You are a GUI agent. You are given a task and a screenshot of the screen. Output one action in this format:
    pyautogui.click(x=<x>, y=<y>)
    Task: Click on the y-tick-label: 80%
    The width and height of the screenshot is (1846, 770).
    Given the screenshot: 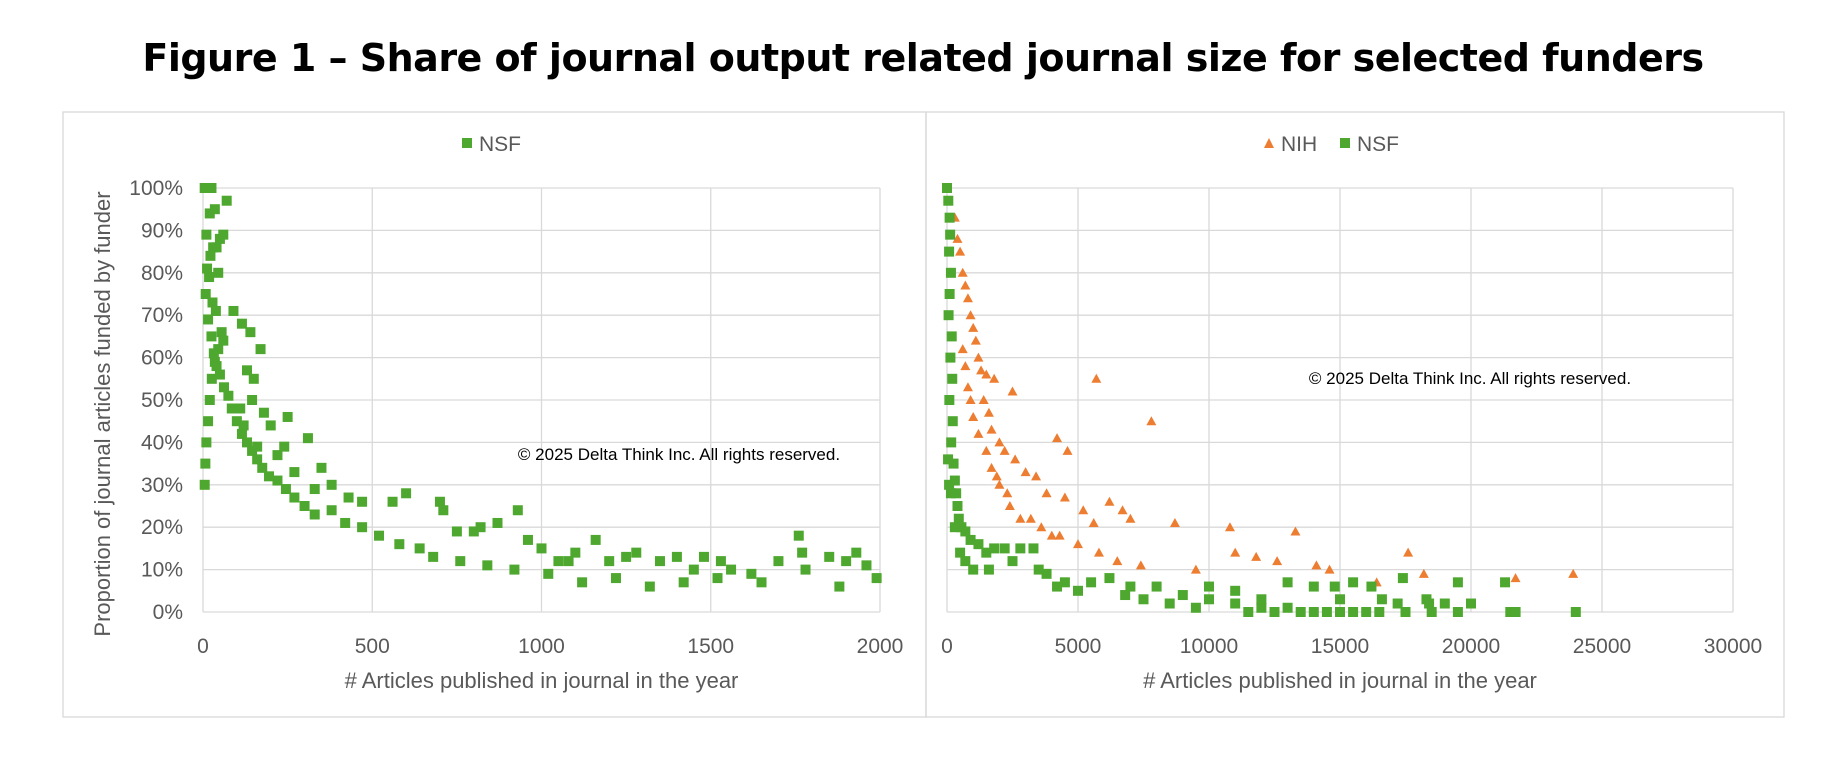 What is the action you would take?
    pyautogui.click(x=162, y=273)
    